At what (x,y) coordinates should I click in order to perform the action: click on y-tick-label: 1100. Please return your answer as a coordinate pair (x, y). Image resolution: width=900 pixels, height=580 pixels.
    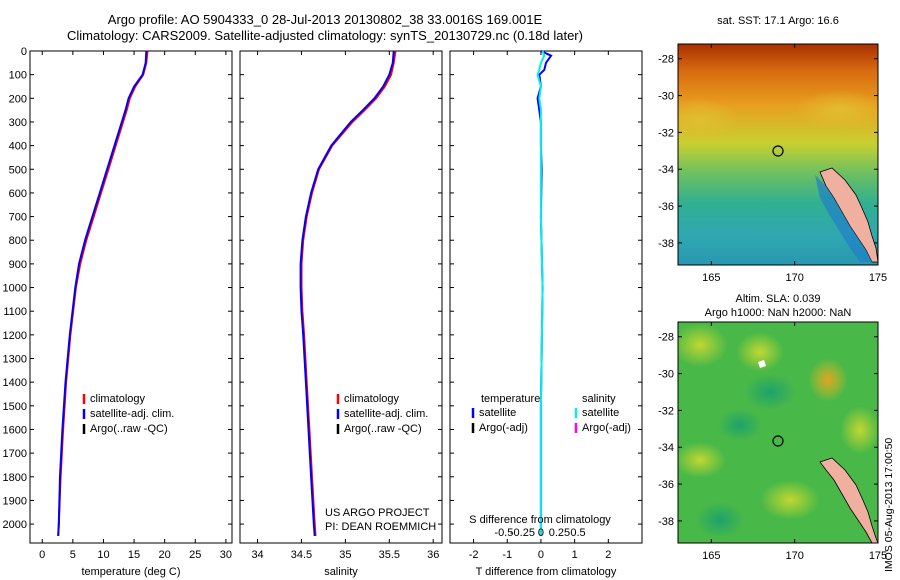
    Looking at the image, I should click on (15, 312).